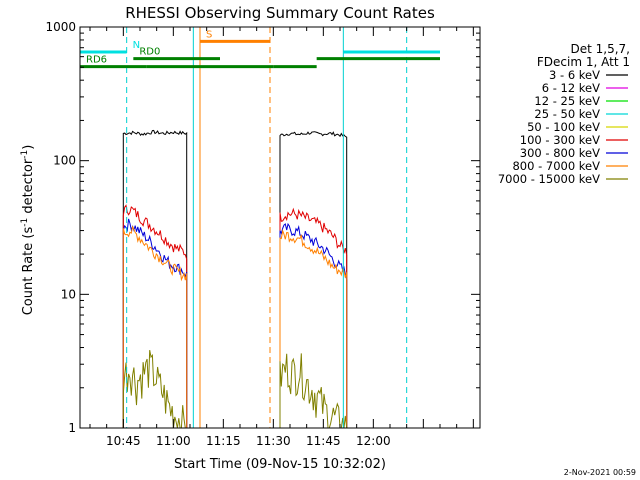 The image size is (640, 480). What do you see at coordinates (72, 428) in the screenshot?
I see `y-tick-label: 1` at bounding box center [72, 428].